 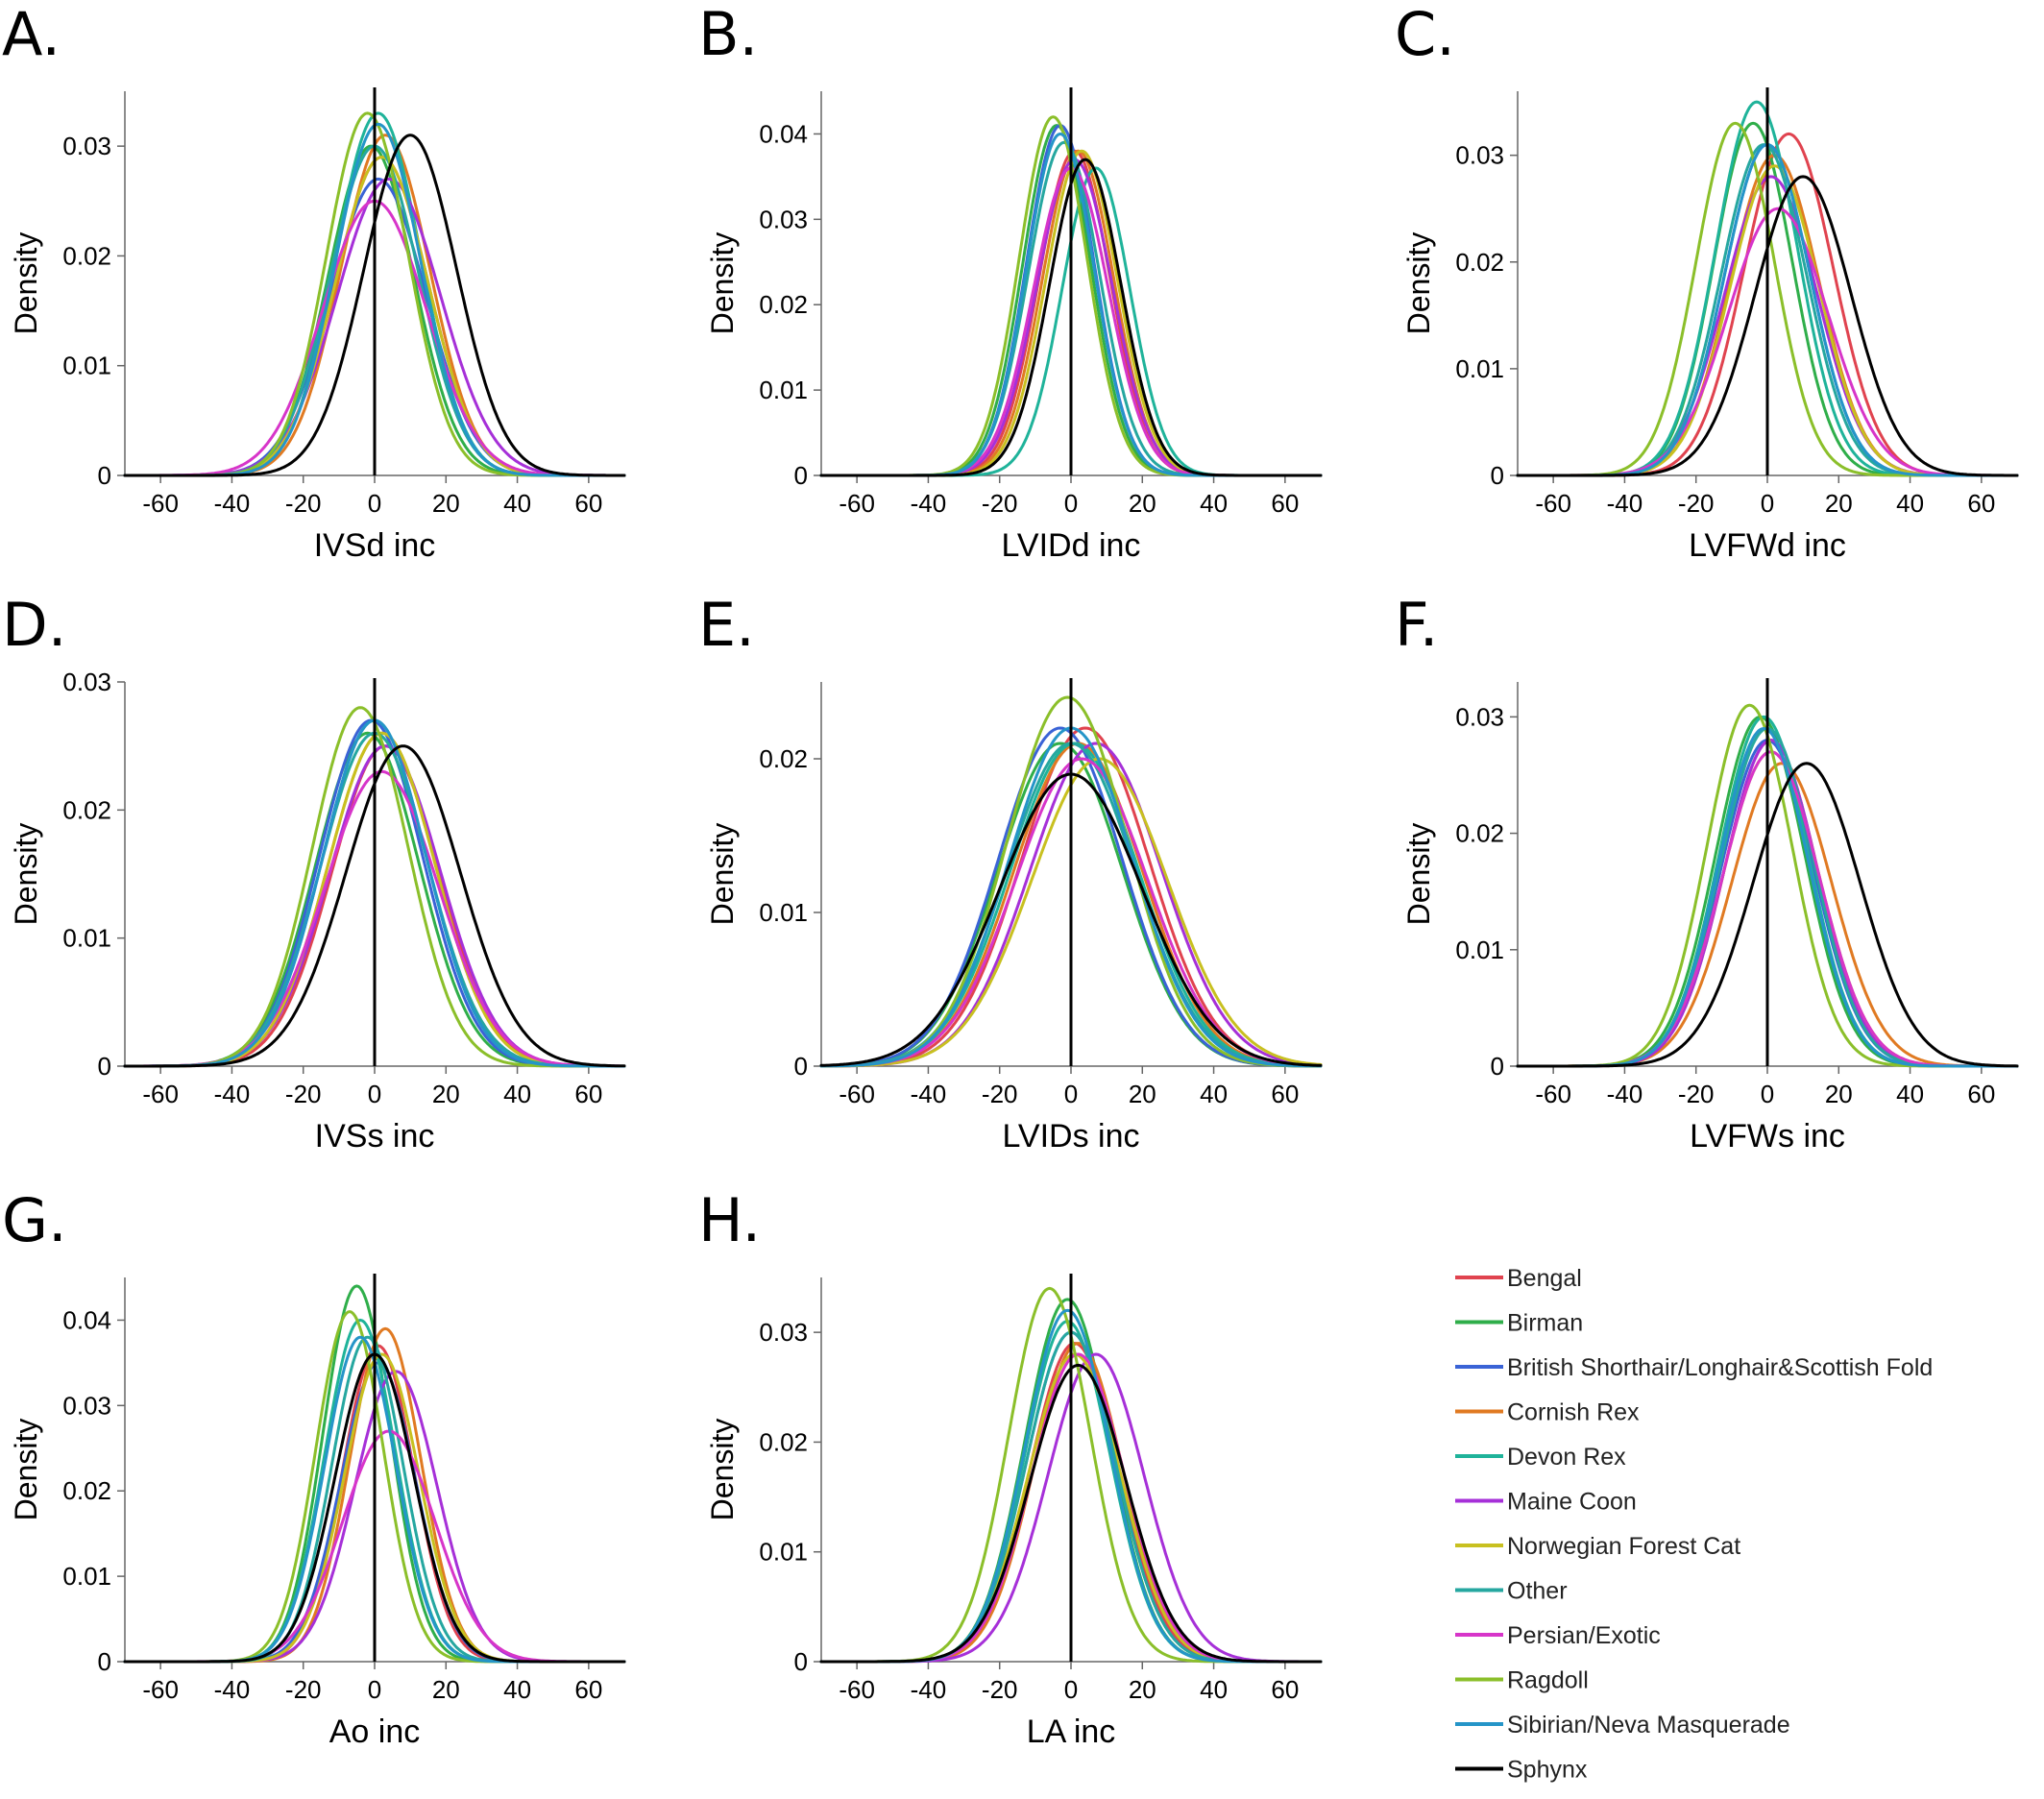 What do you see at coordinates (1548, 1680) in the screenshot?
I see `legend-label: Ragdoll` at bounding box center [1548, 1680].